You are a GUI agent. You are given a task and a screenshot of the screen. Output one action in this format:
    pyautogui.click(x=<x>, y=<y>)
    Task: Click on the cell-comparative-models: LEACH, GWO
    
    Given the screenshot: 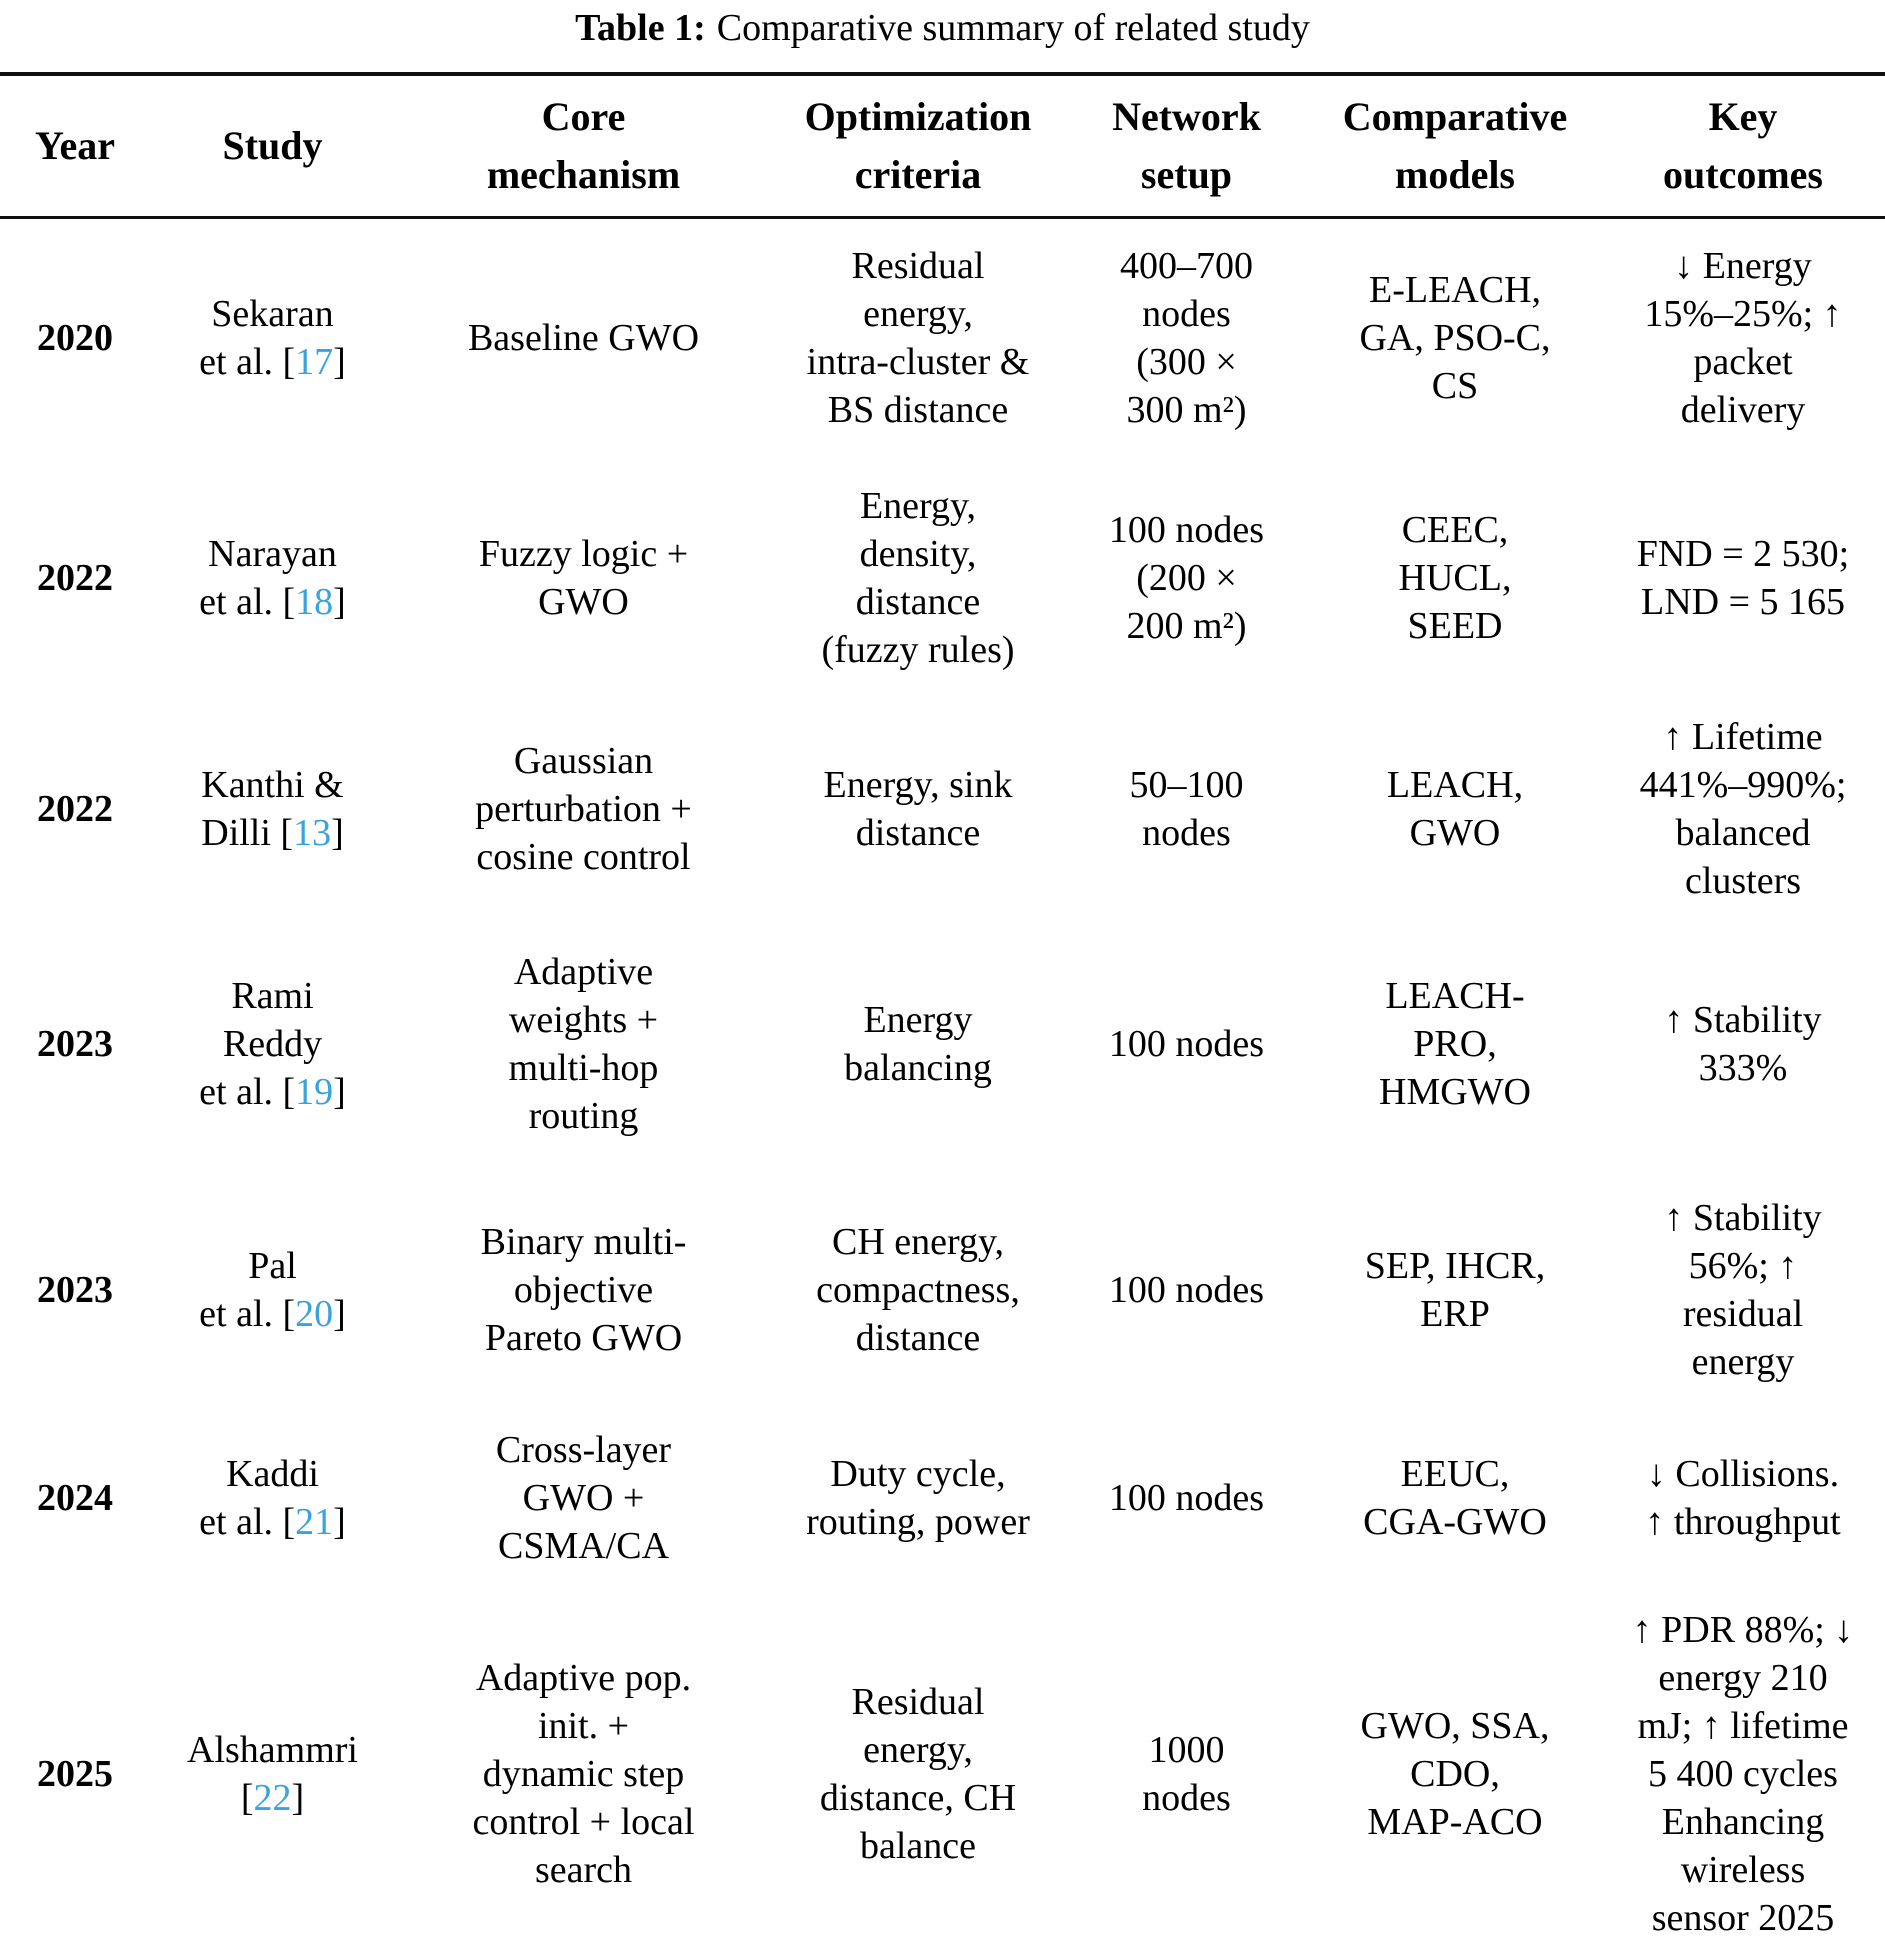 What is the action you would take?
    pyautogui.click(x=1455, y=808)
    